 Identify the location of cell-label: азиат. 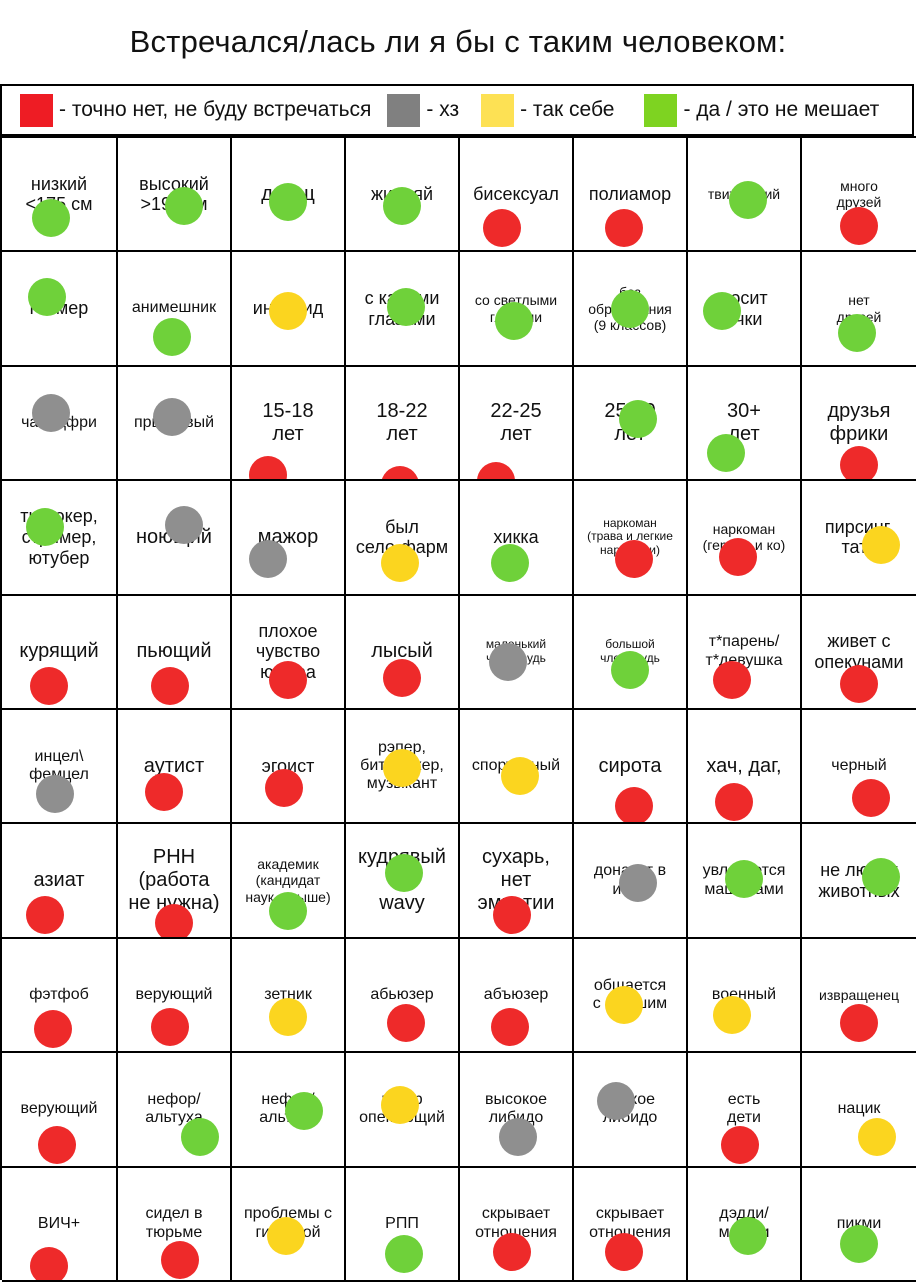
(59, 880).